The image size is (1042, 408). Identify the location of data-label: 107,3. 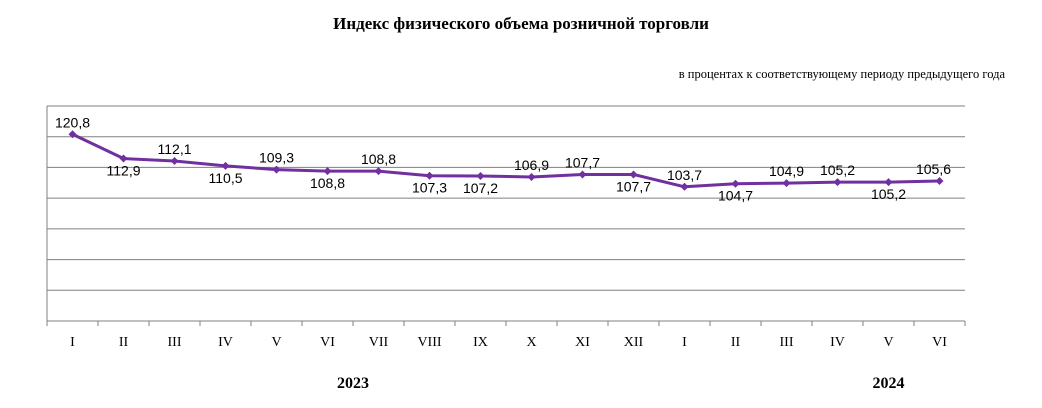
(429, 188).